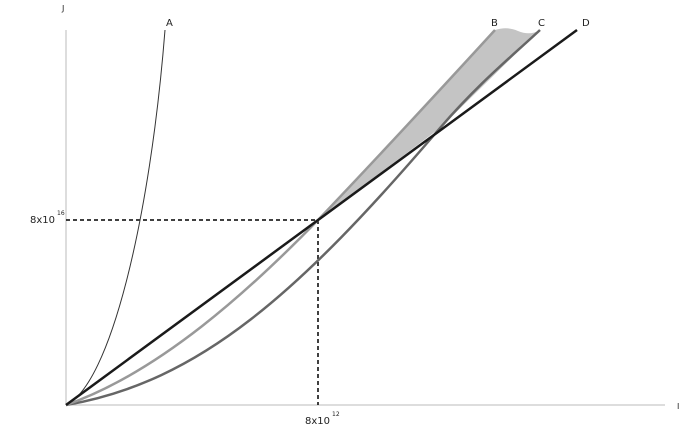 The height and width of the screenshot is (428, 692). What do you see at coordinates (541, 23) in the screenshot?
I see `curve-label: C` at bounding box center [541, 23].